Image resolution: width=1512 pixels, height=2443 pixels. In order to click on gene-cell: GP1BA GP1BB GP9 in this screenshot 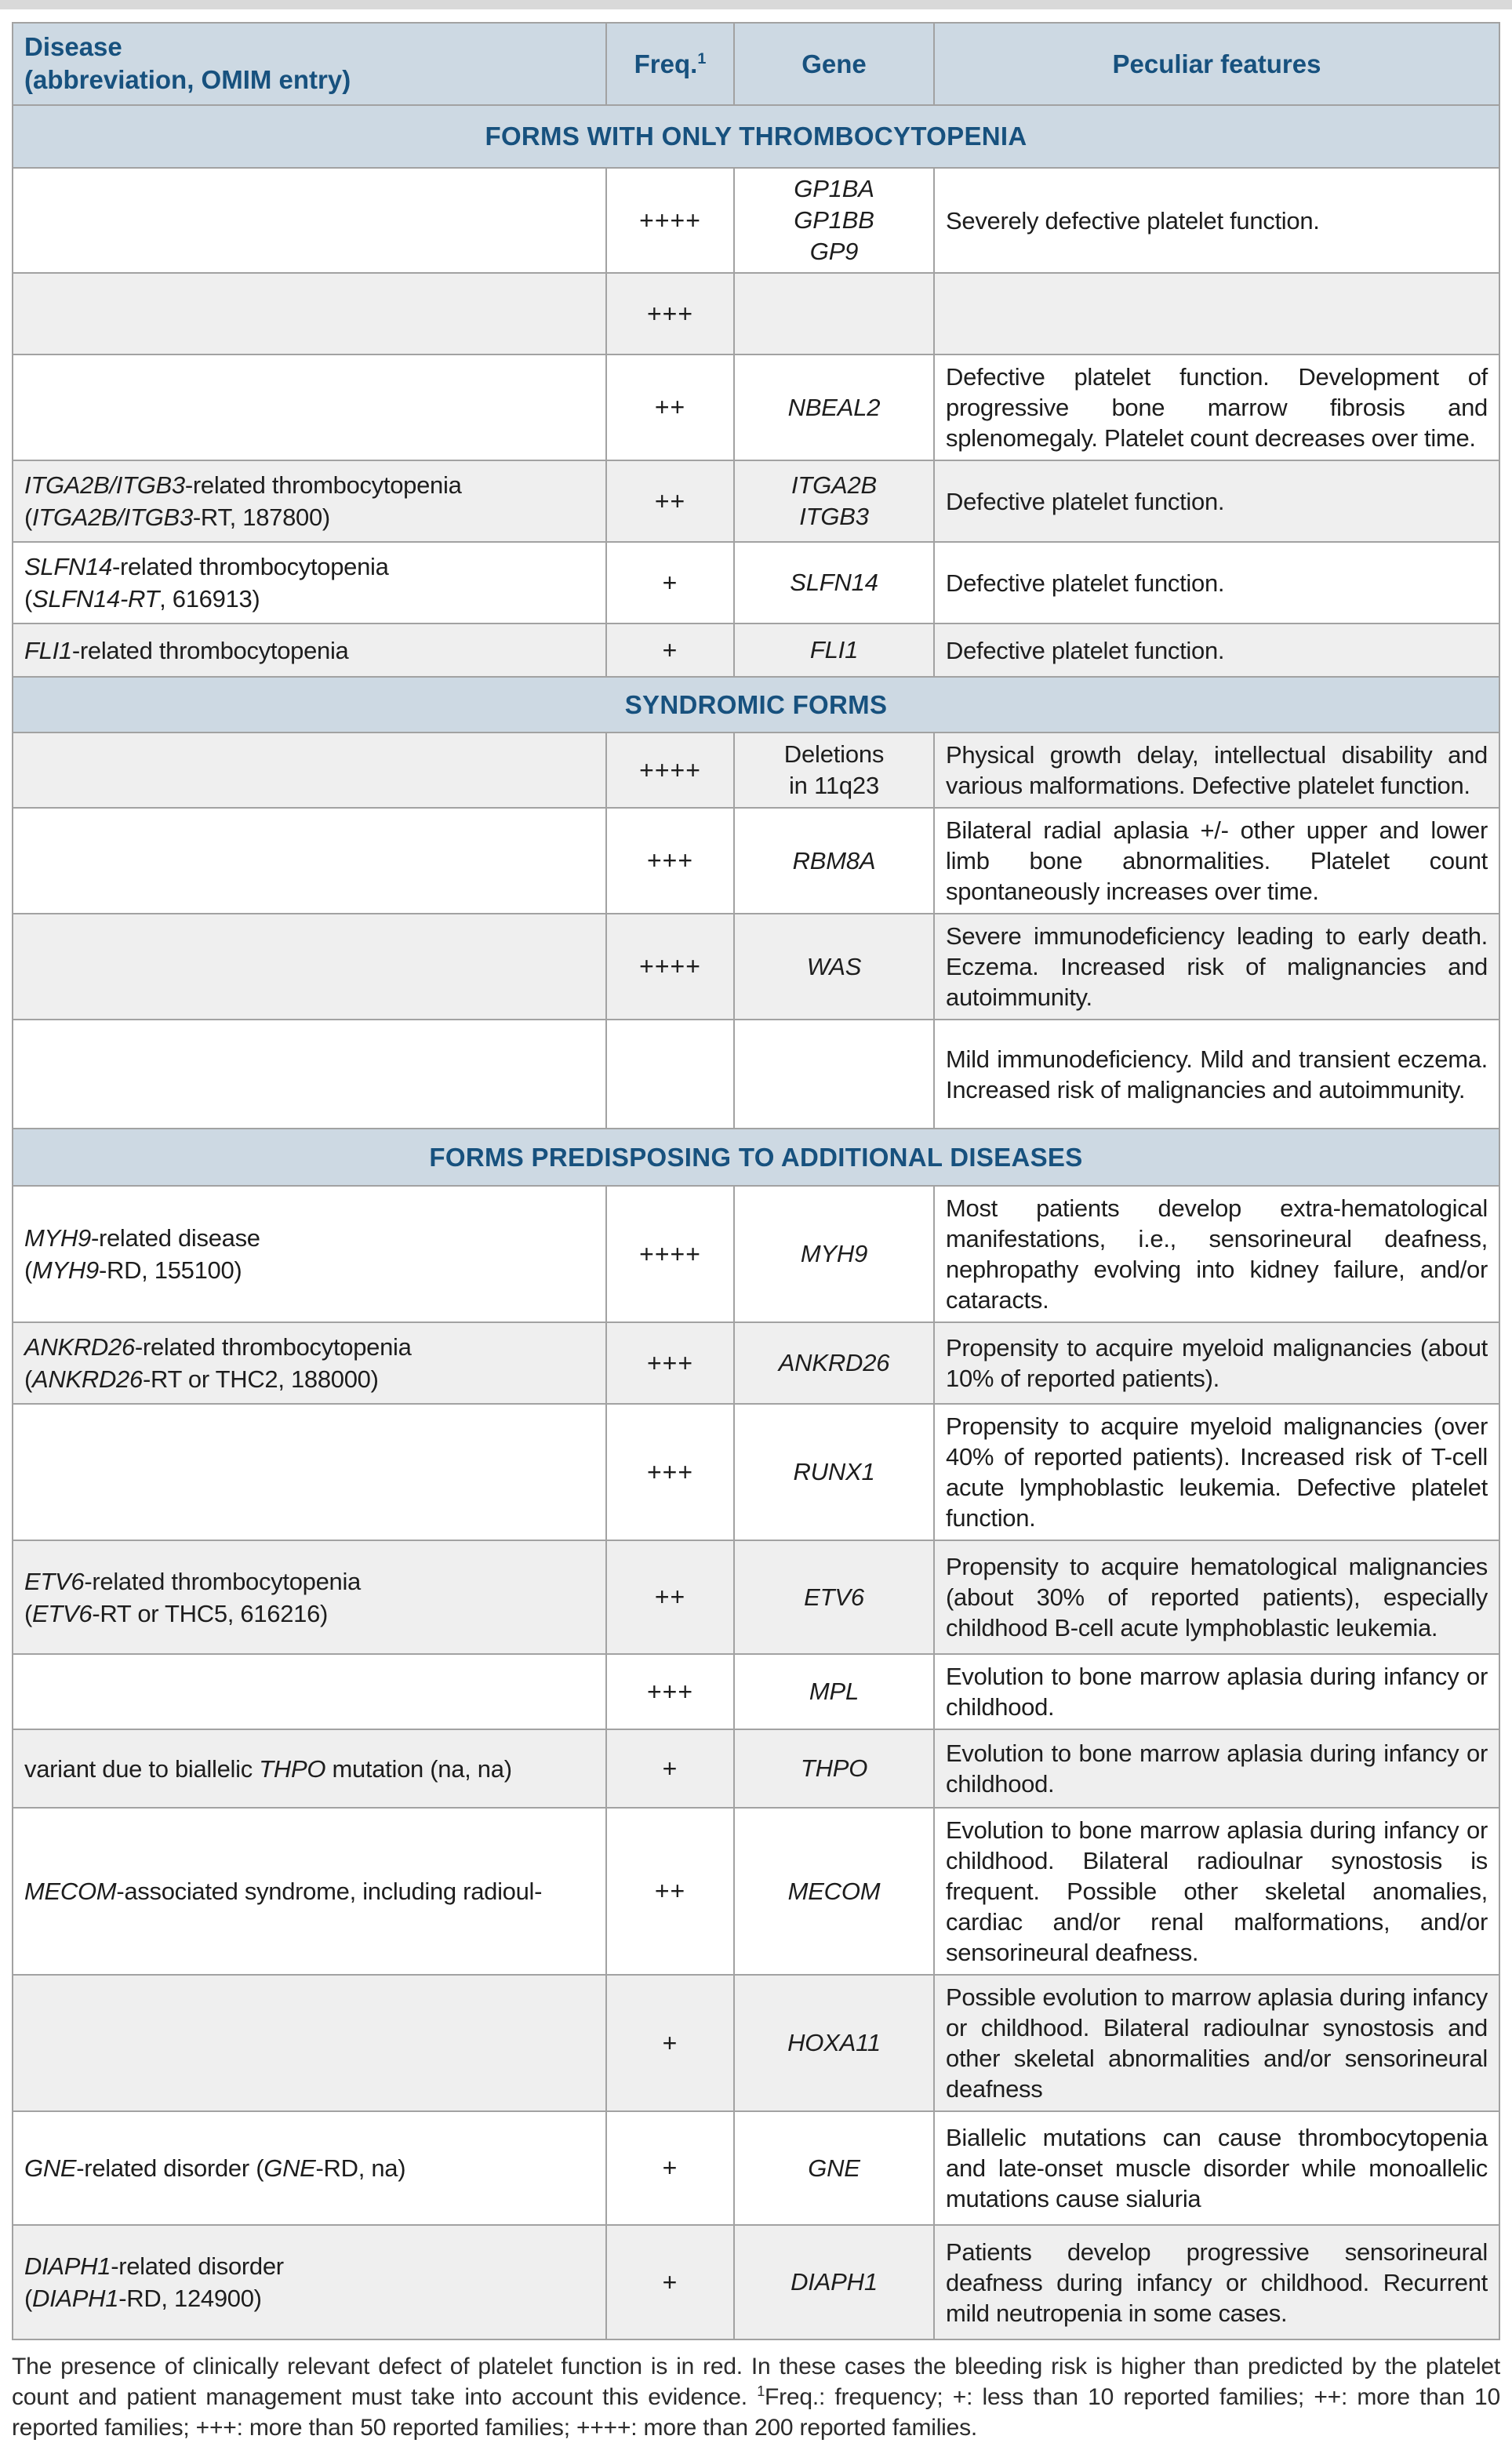, I will do `click(833, 220)`.